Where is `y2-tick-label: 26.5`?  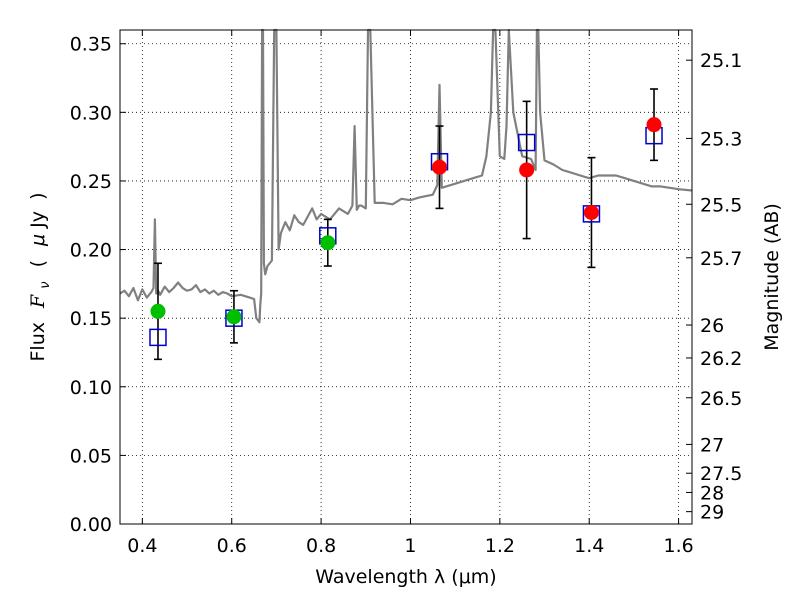
y2-tick-label: 26.5 is located at coordinates (721, 399).